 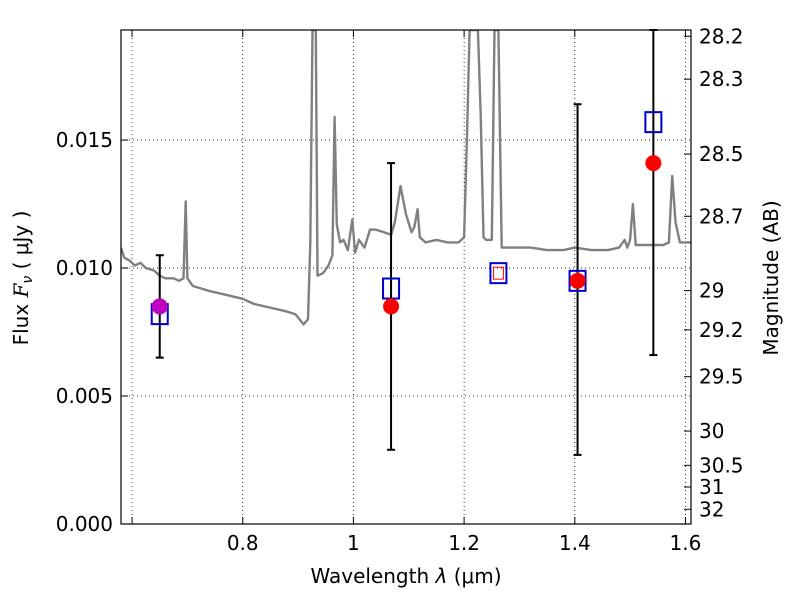 I want to click on mag-tick-label: 29.2, so click(x=721, y=330).